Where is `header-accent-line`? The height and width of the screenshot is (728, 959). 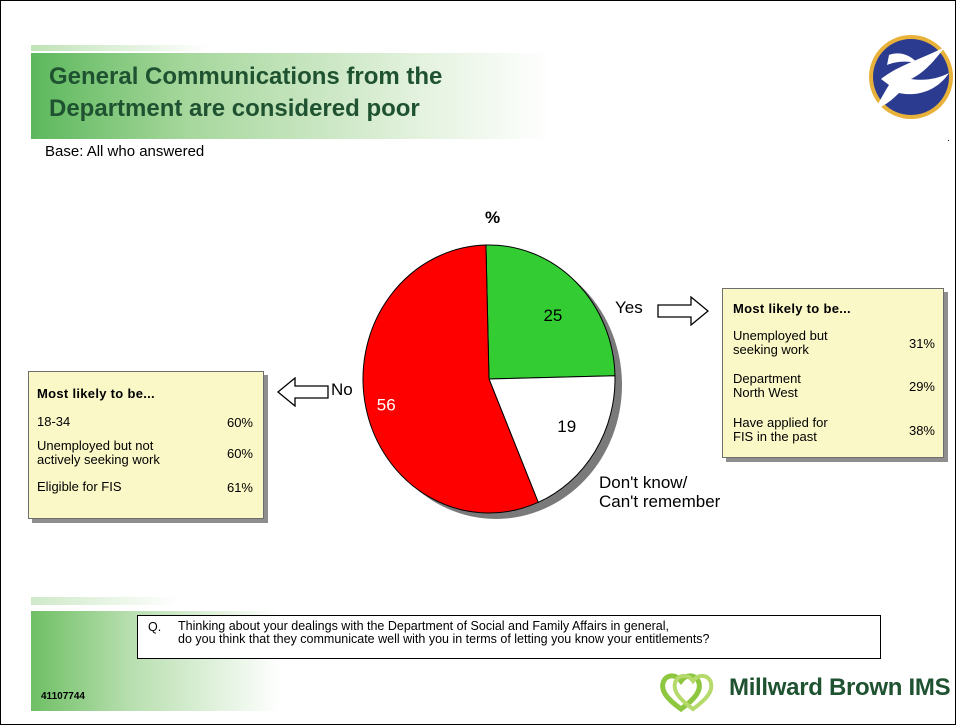
header-accent-line is located at coordinates (121, 48).